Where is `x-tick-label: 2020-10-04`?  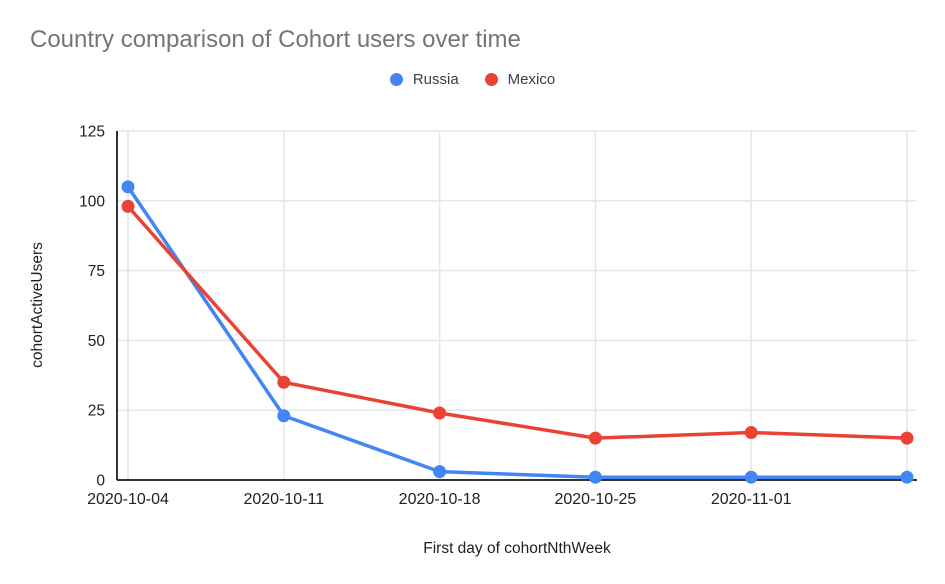
x-tick-label: 2020-10-04 is located at coordinates (128, 499).